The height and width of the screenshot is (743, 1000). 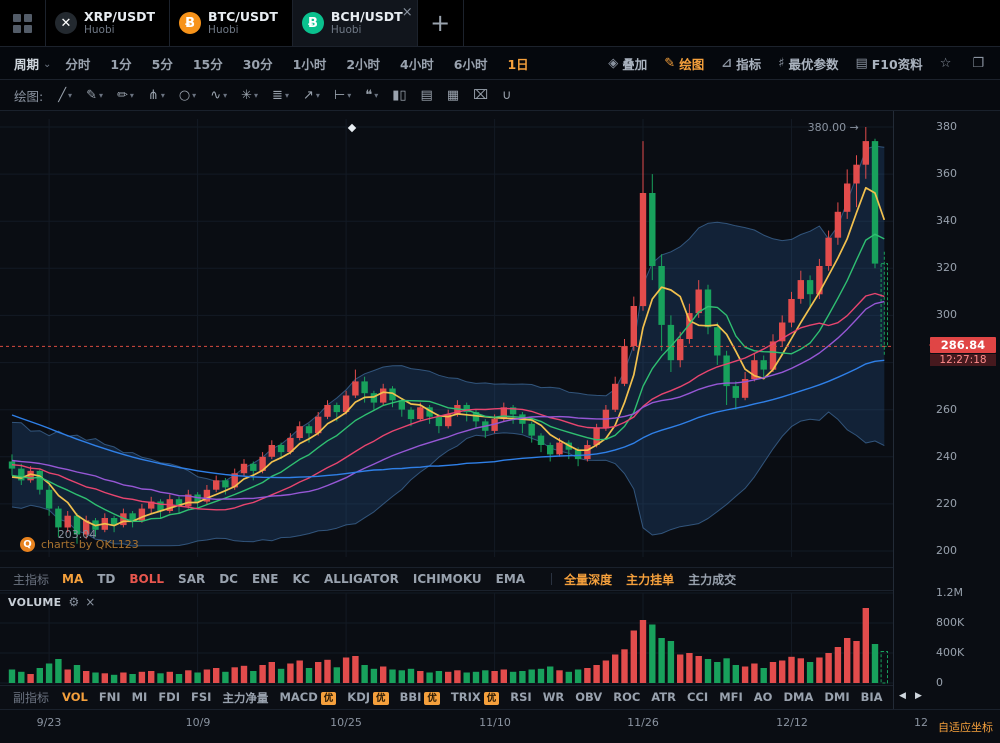 I want to click on indicator-trix: TRIX 优, so click(x=475, y=698).